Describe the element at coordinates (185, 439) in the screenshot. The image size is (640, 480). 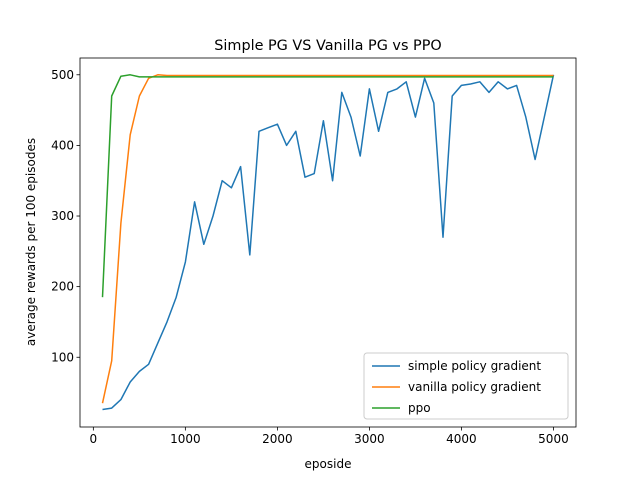
I see `x-tick-label: 1000` at that location.